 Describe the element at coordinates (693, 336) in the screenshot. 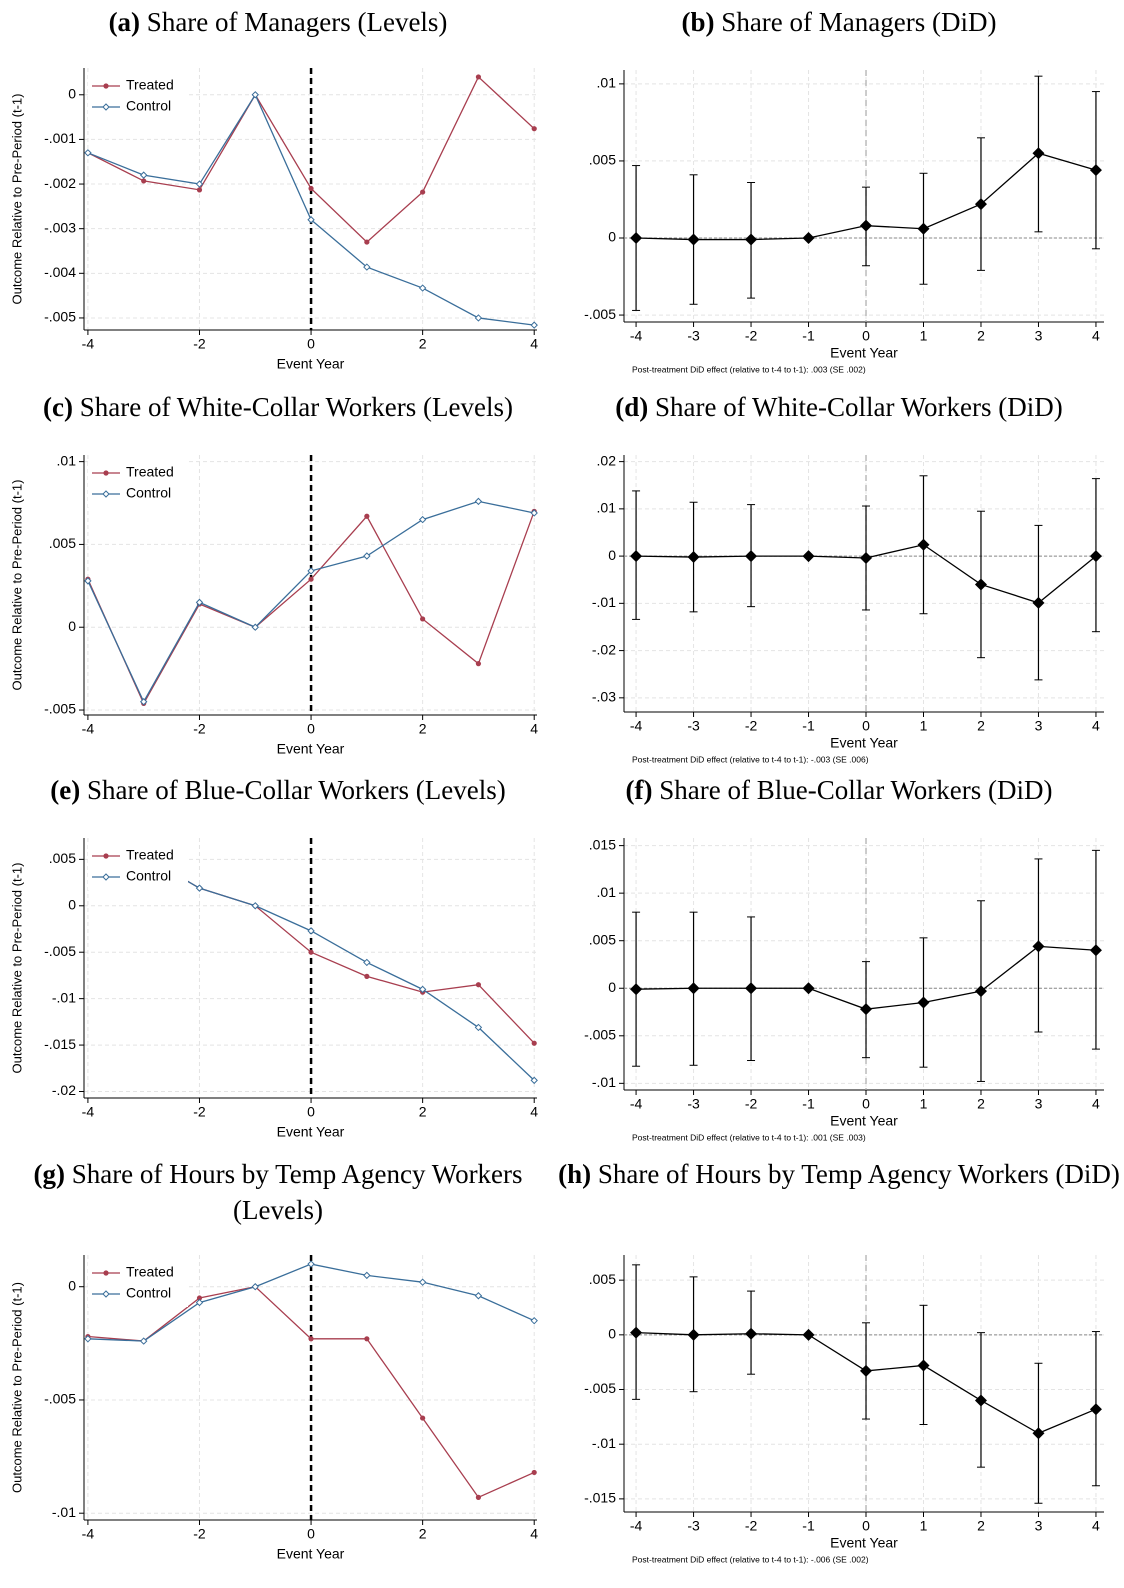

I see `x-tick-label: -3` at that location.